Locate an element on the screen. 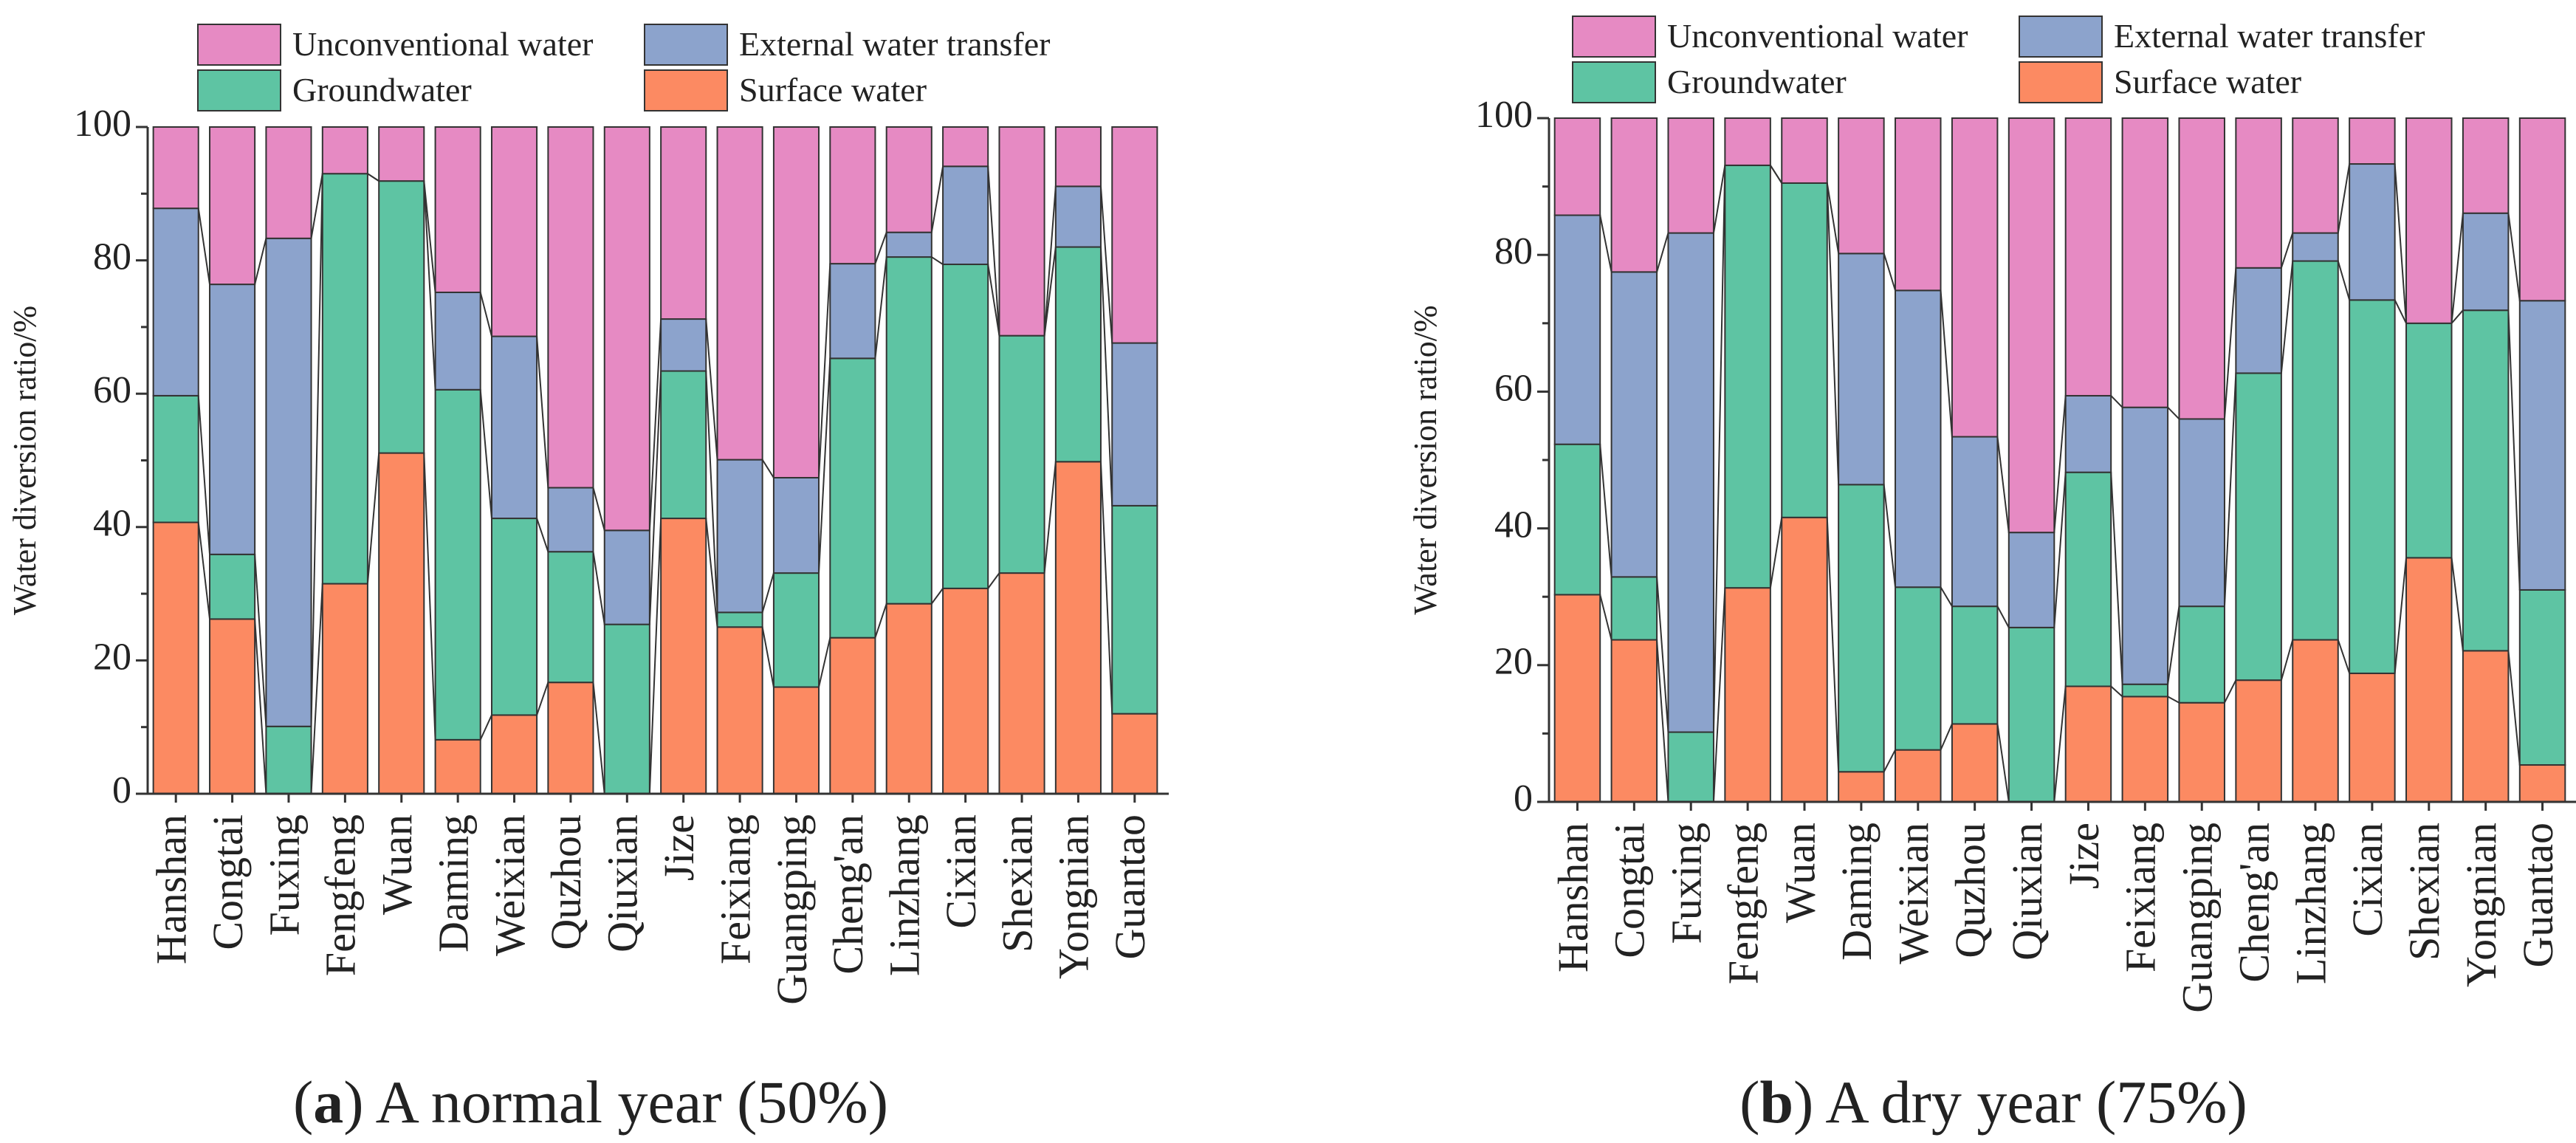 The width and height of the screenshot is (2576, 1143). x-tick-label: Congtai is located at coordinates (1630, 890).